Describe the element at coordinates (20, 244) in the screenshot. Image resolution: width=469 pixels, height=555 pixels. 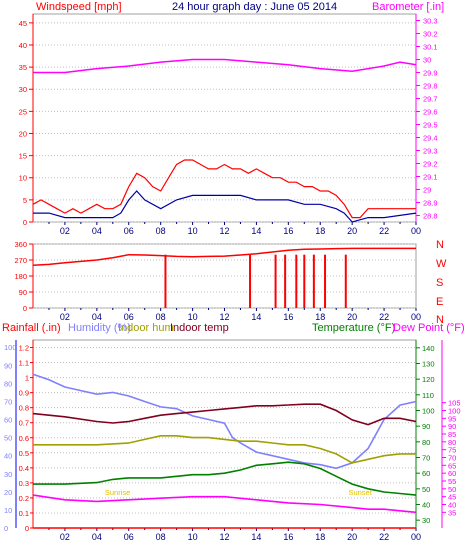
I see `direction-tick-label: 360` at that location.